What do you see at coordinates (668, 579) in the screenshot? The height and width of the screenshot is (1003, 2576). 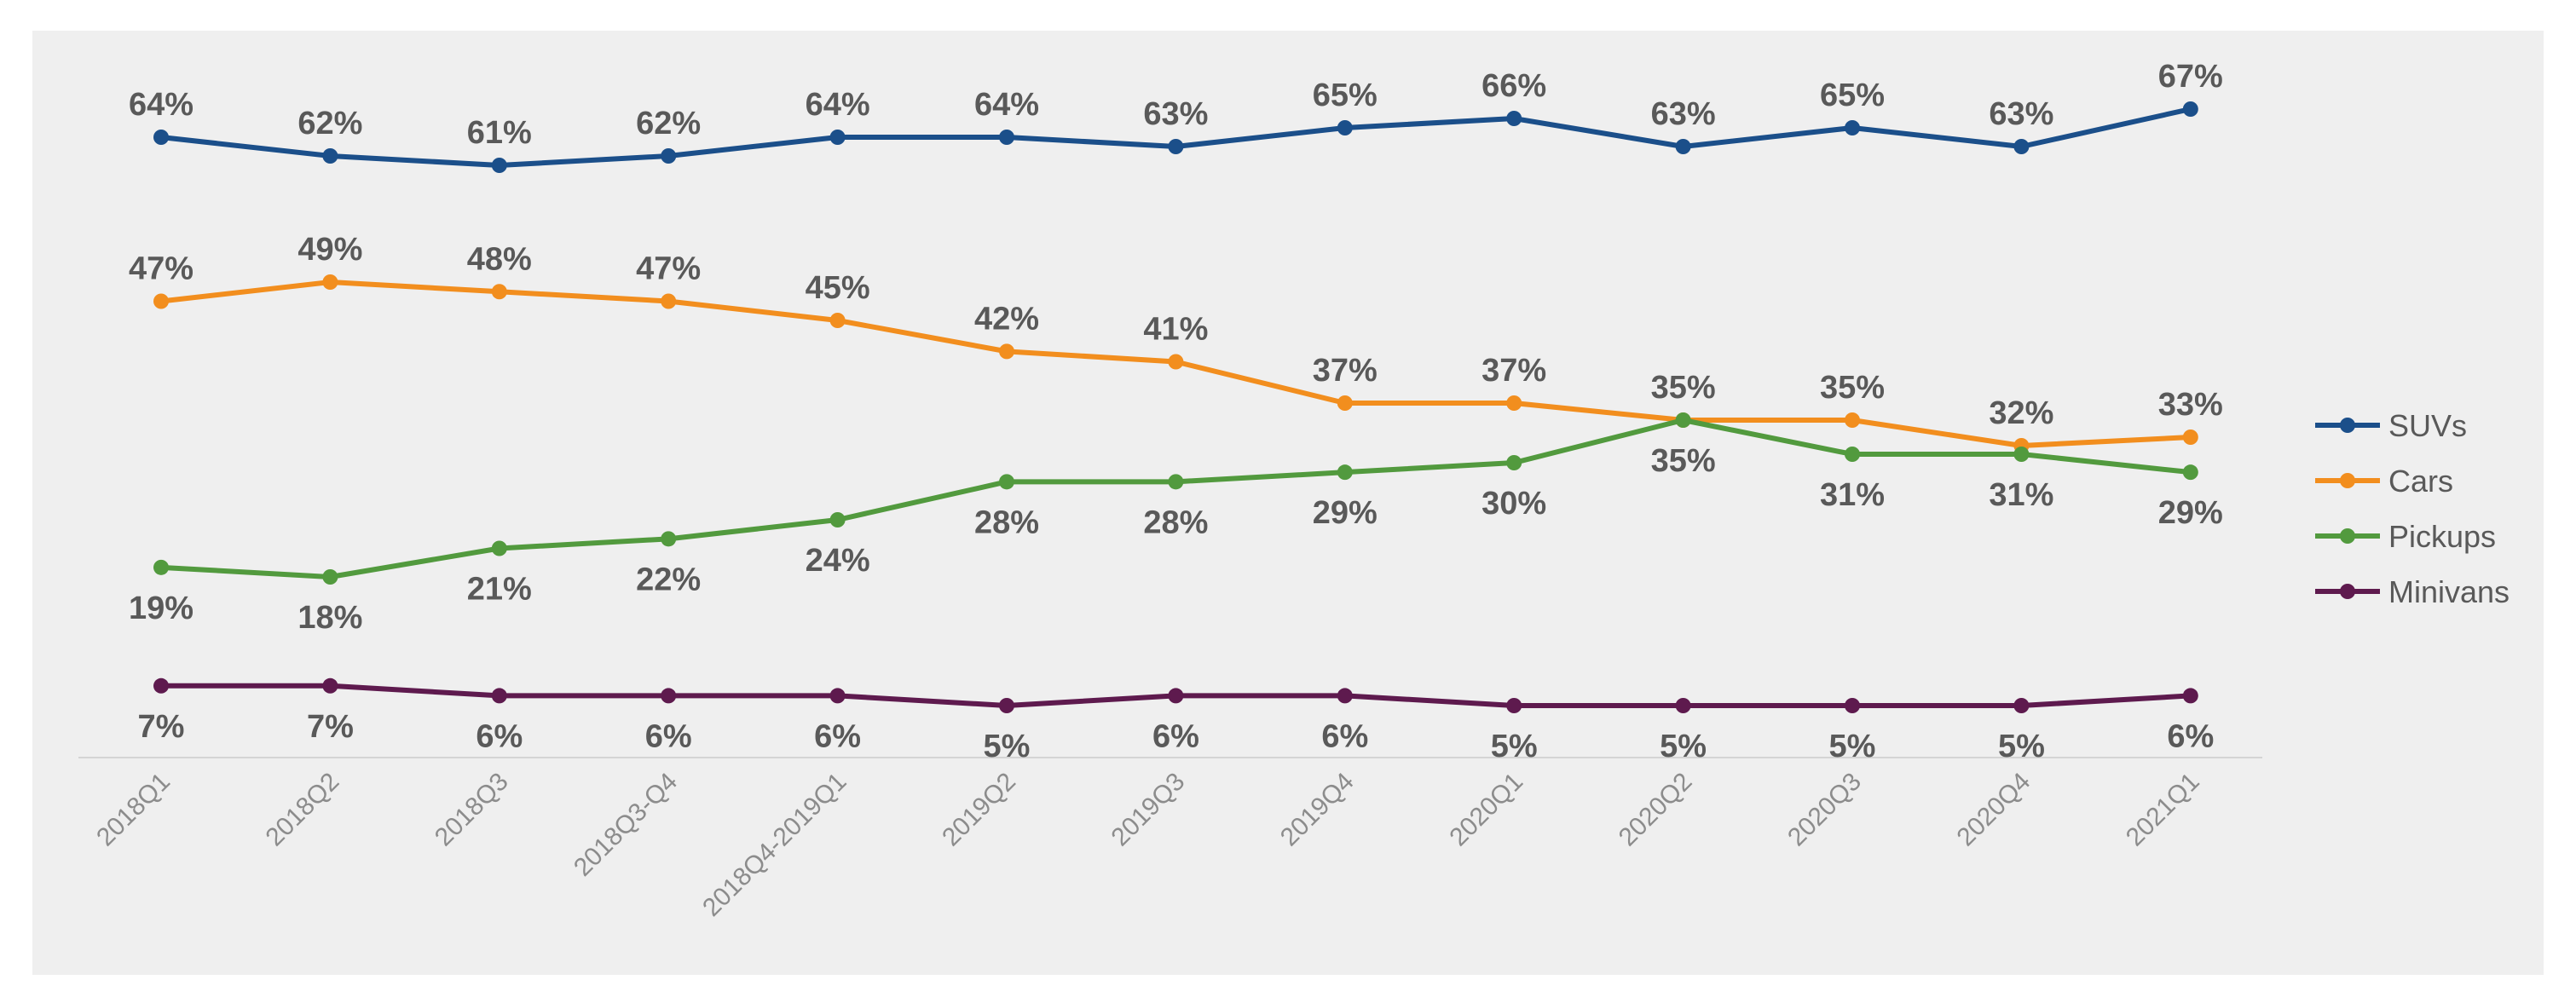 I see `data-label-pickups: 22%` at bounding box center [668, 579].